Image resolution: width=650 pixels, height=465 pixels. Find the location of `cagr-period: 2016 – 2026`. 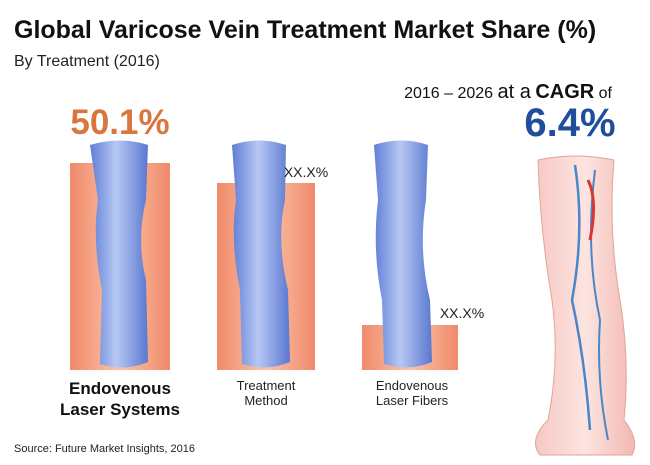

cagr-period: 2016 – 2026 is located at coordinates (448, 93).